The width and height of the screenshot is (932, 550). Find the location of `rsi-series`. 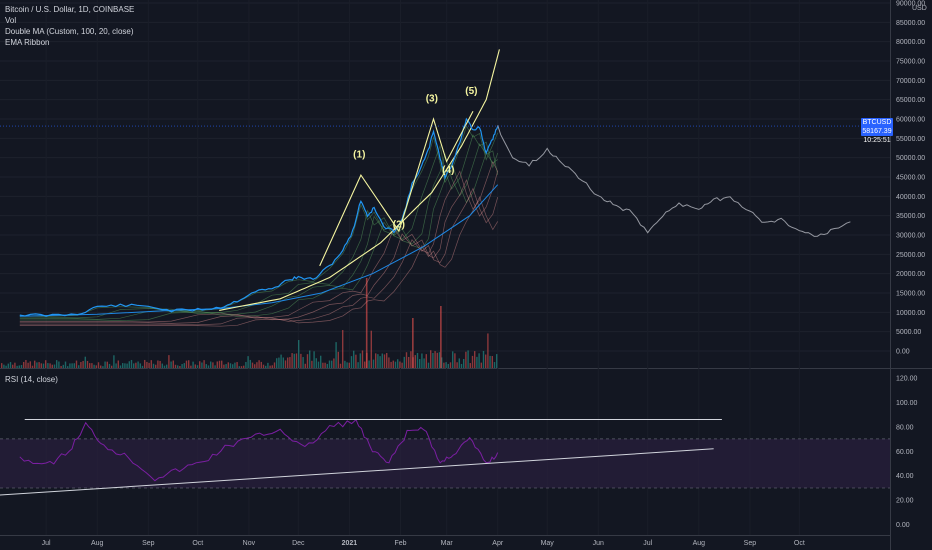

rsi-series is located at coordinates (361, 457).